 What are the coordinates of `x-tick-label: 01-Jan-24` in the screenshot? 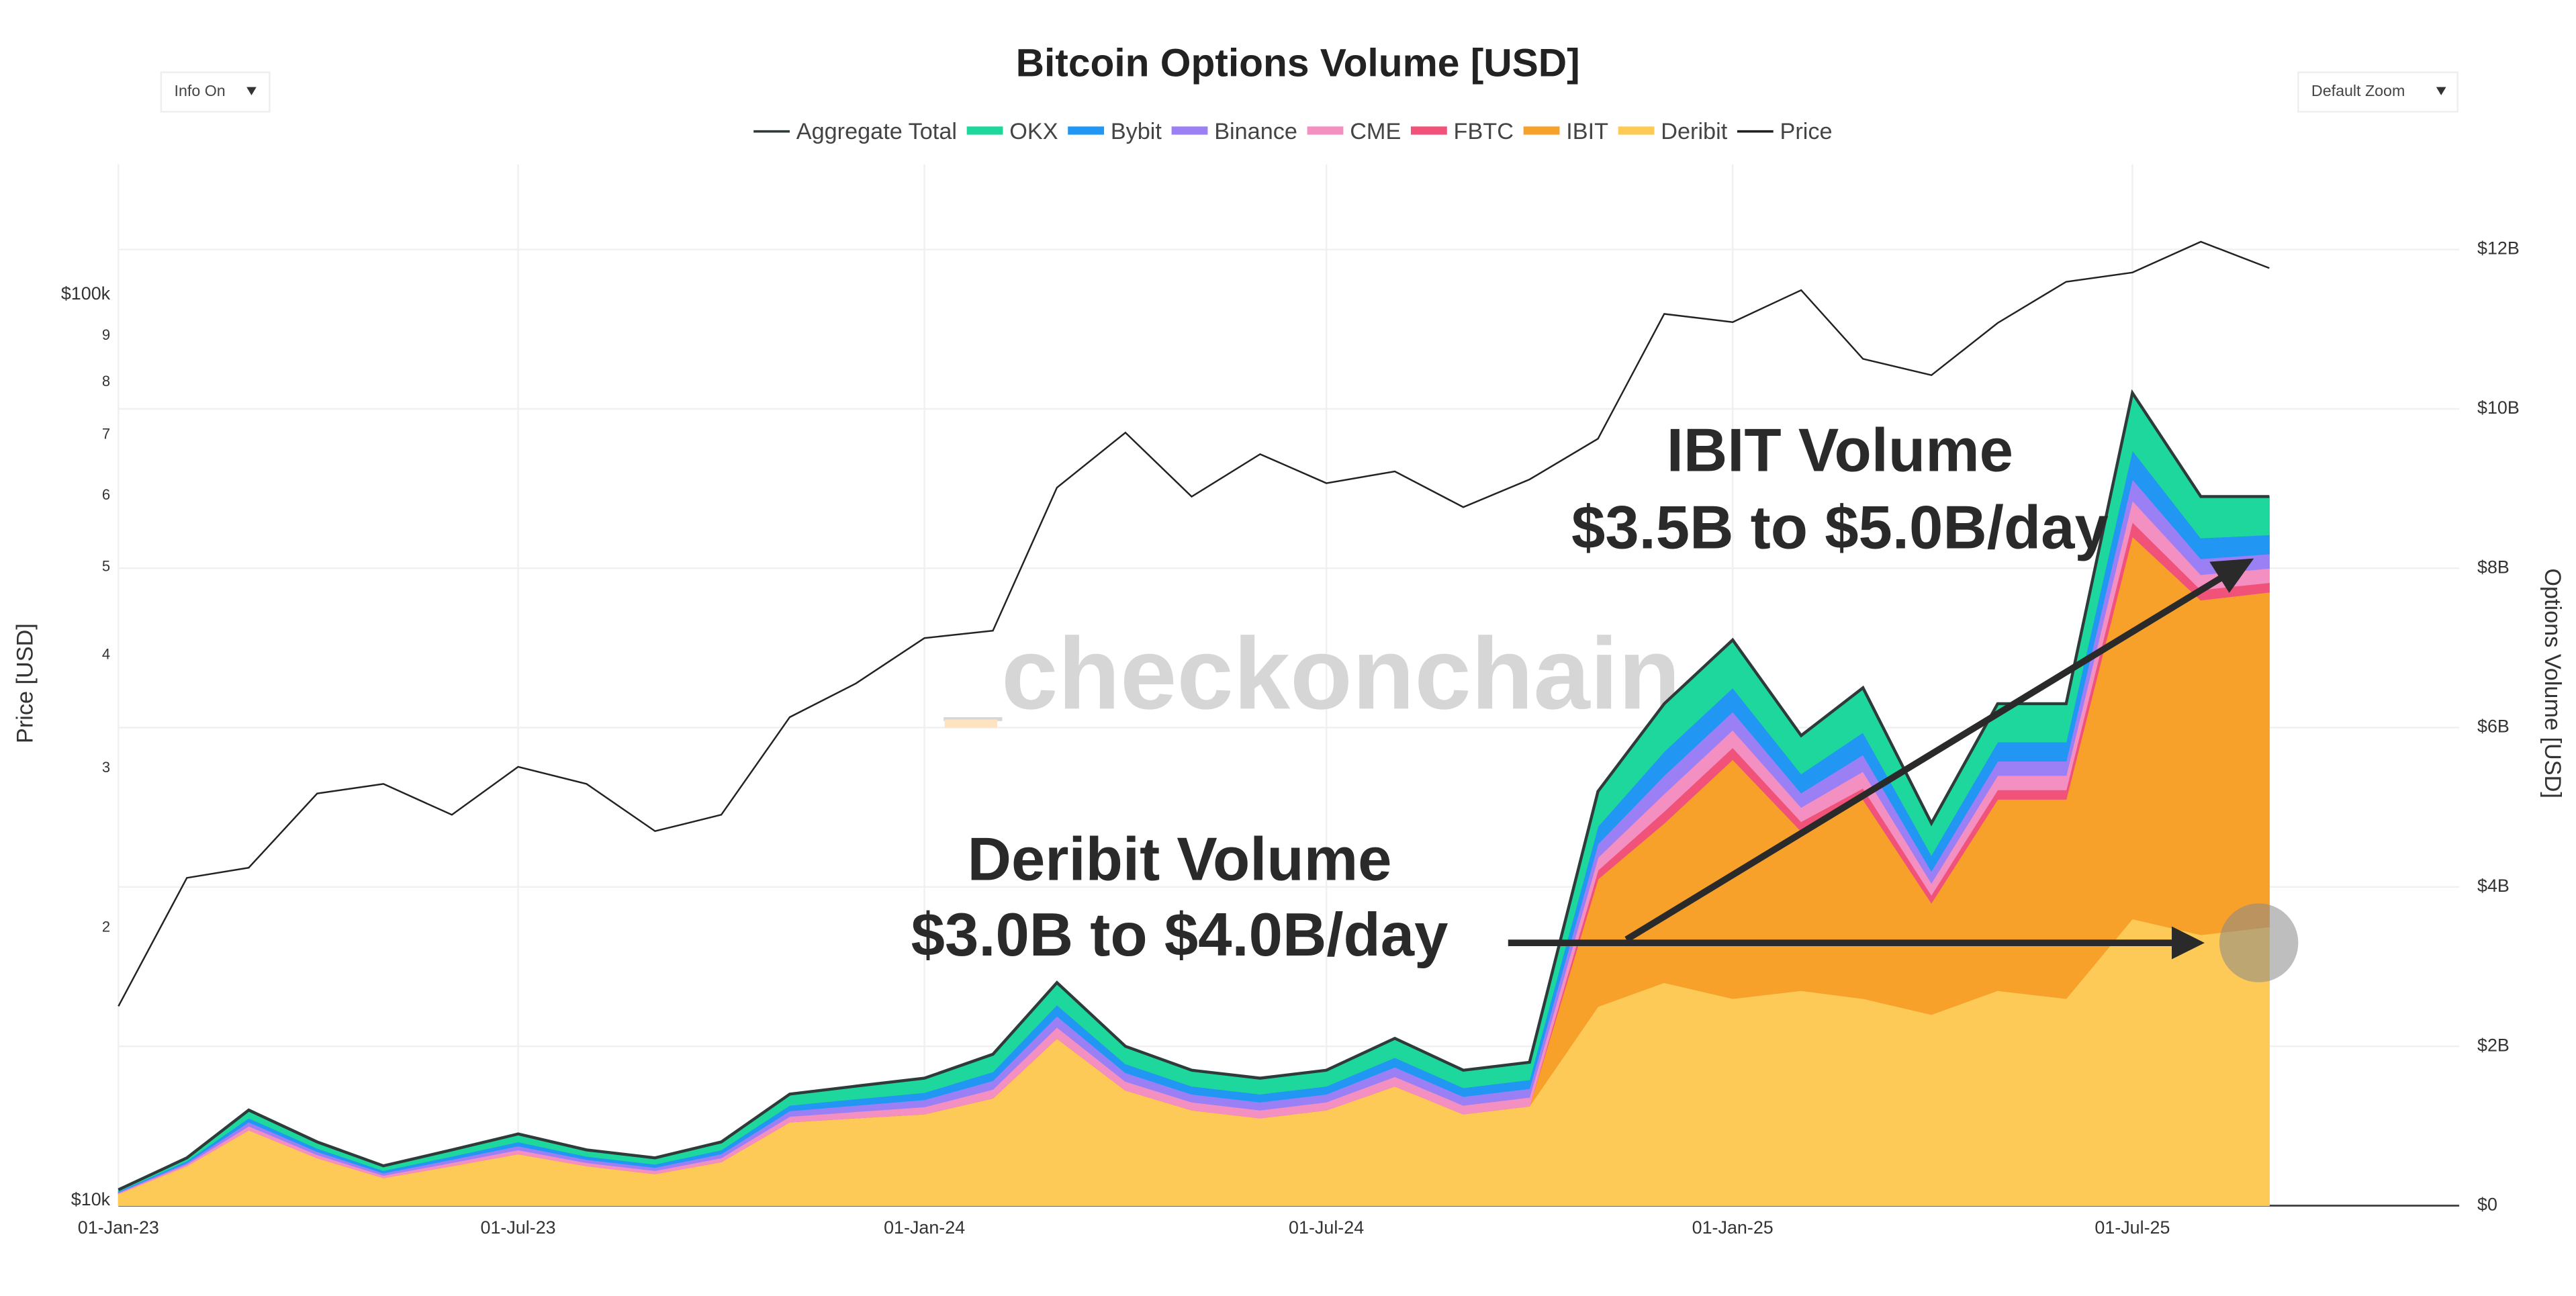 It's located at (924, 1227).